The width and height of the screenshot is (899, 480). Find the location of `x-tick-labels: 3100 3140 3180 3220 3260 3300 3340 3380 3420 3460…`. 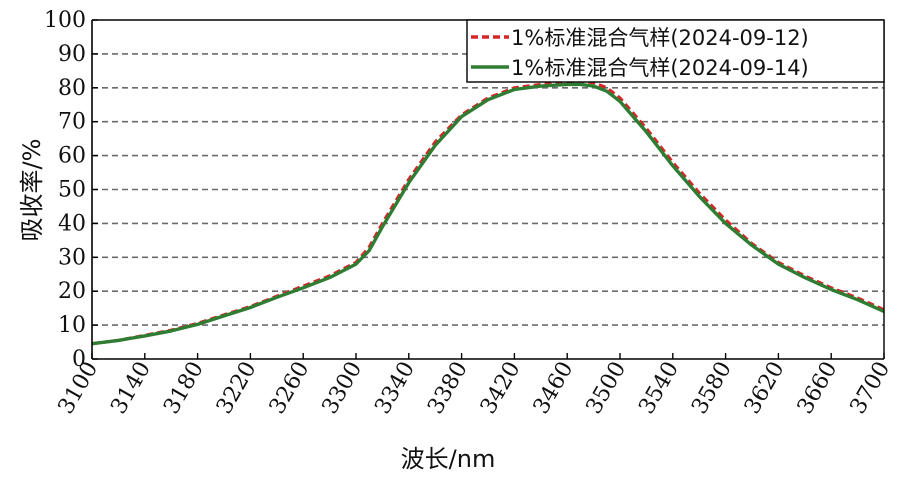

x-tick-labels: 3100 3140 3180 3220 3260 3300 3340 3380 3420 3460… is located at coordinates (475, 386).